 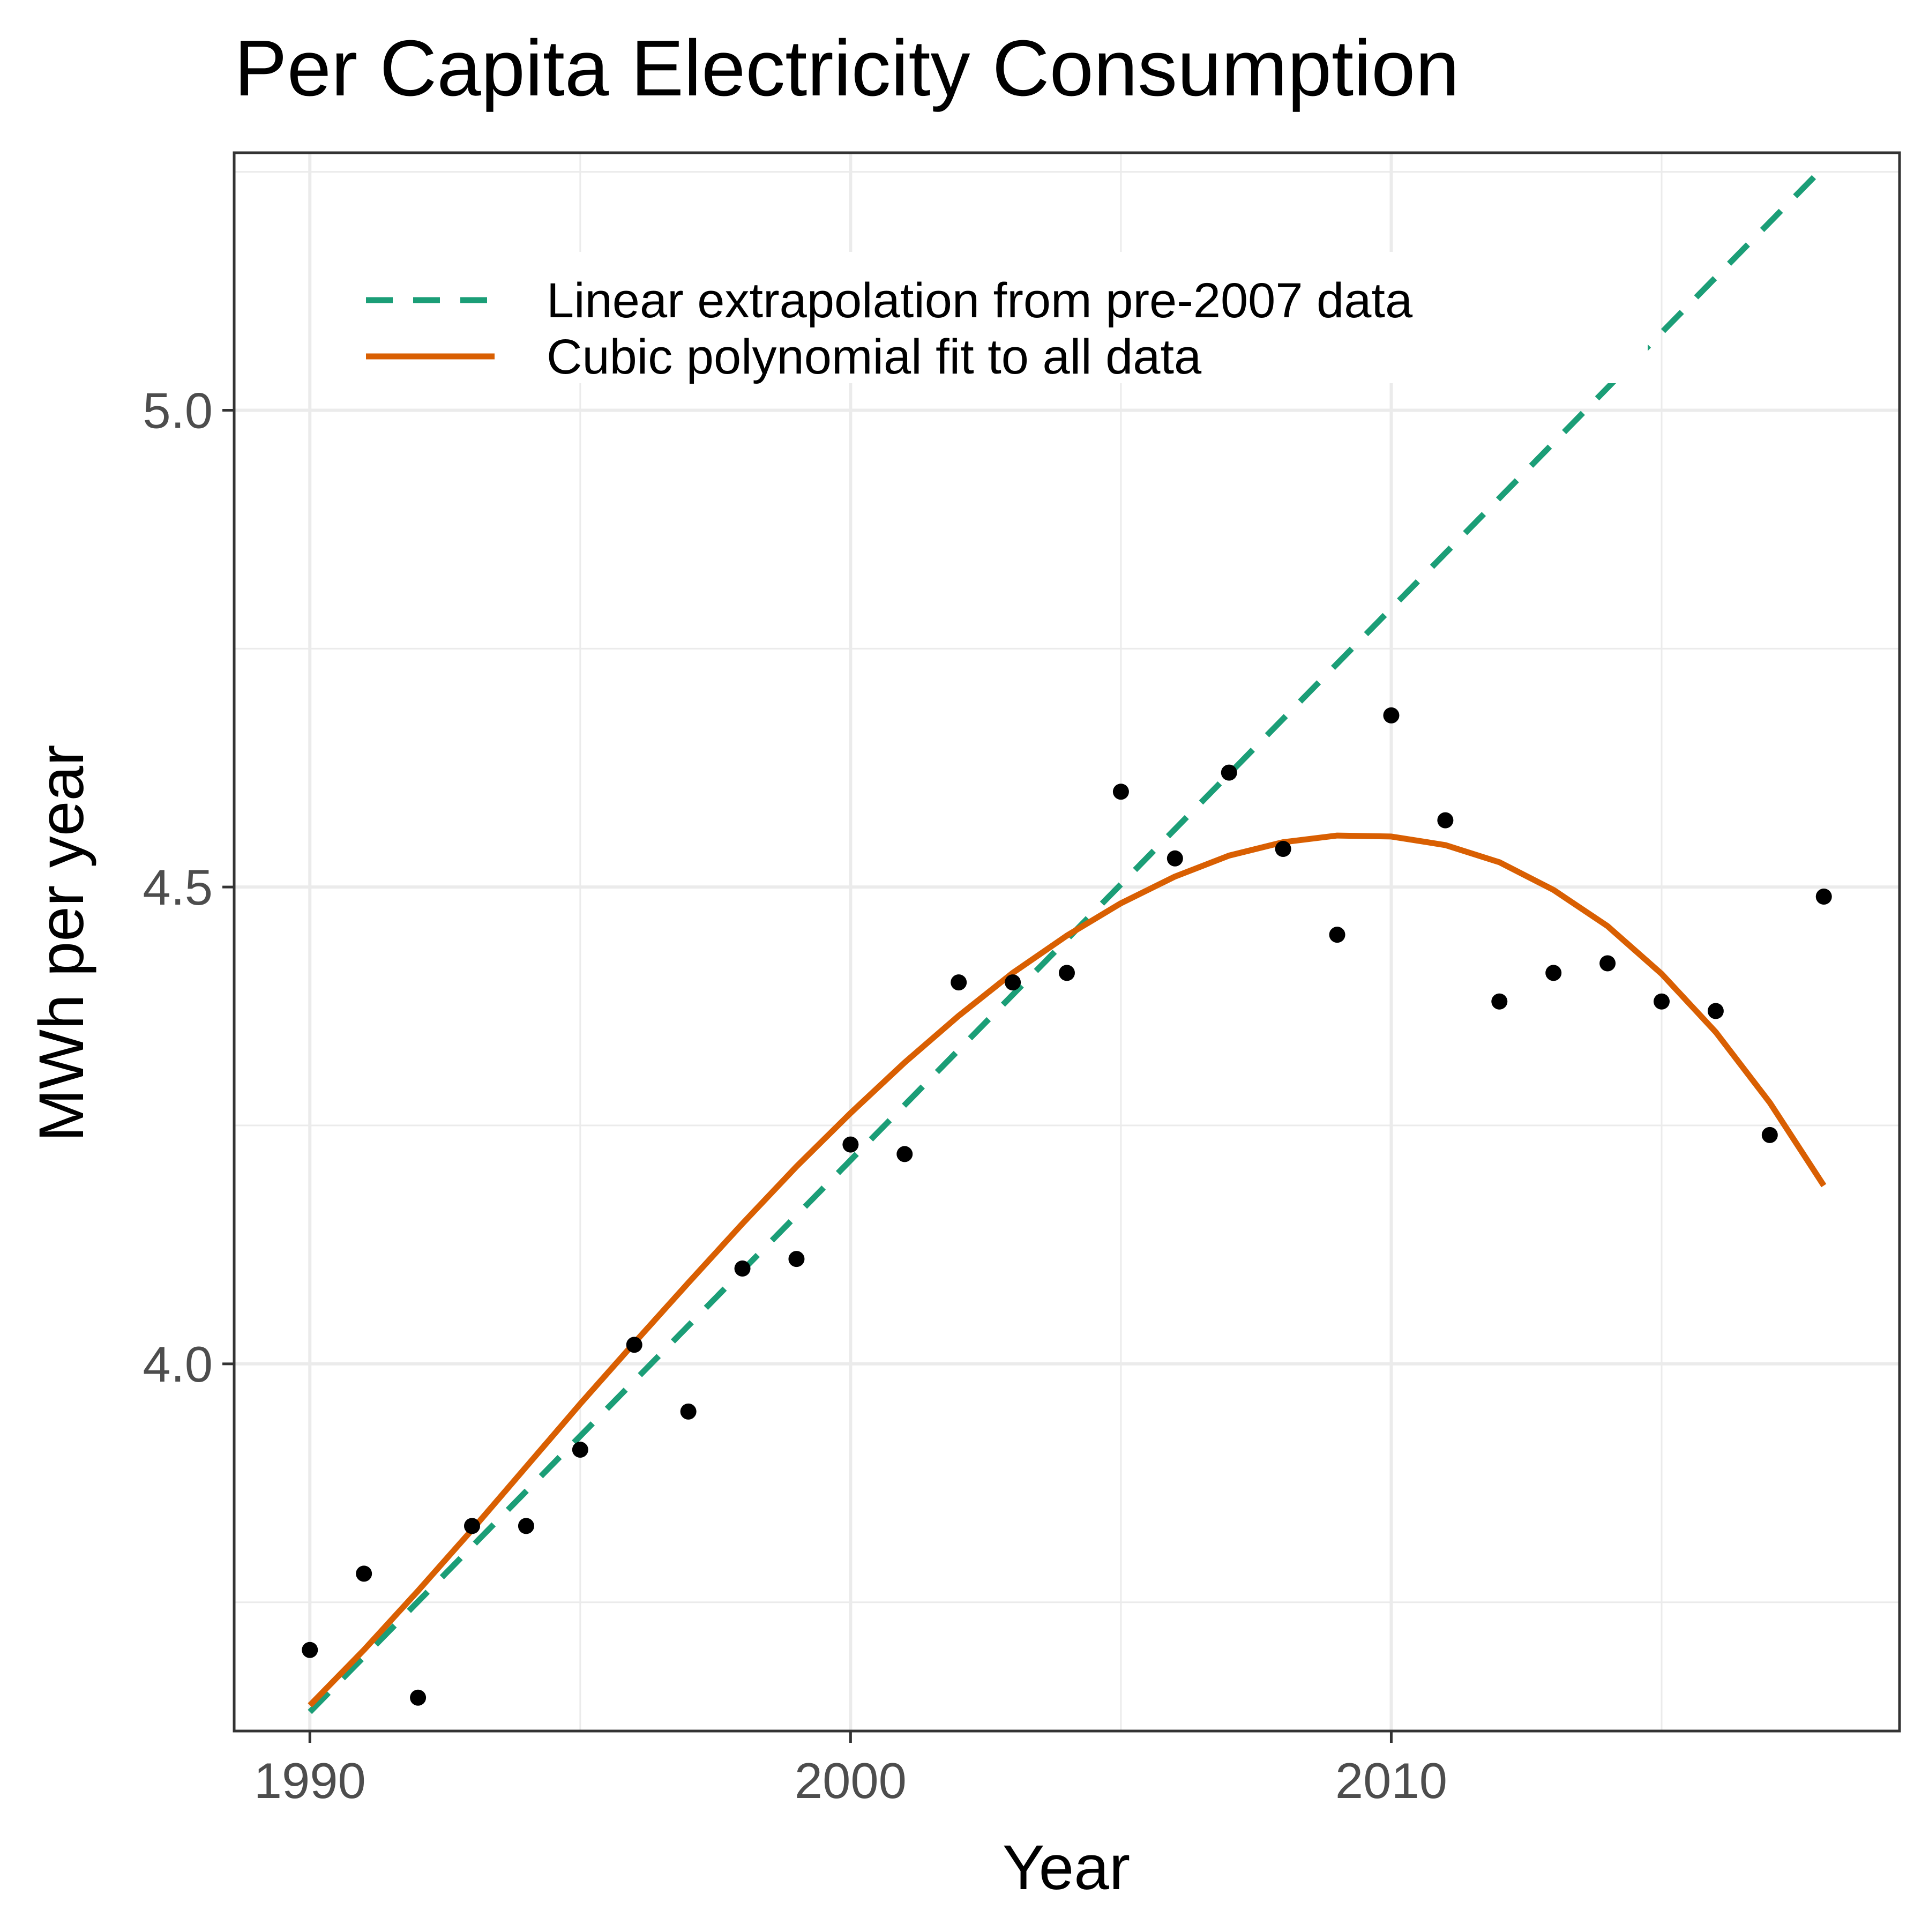 I want to click on y-tick-label: 5.0, so click(x=178, y=410).